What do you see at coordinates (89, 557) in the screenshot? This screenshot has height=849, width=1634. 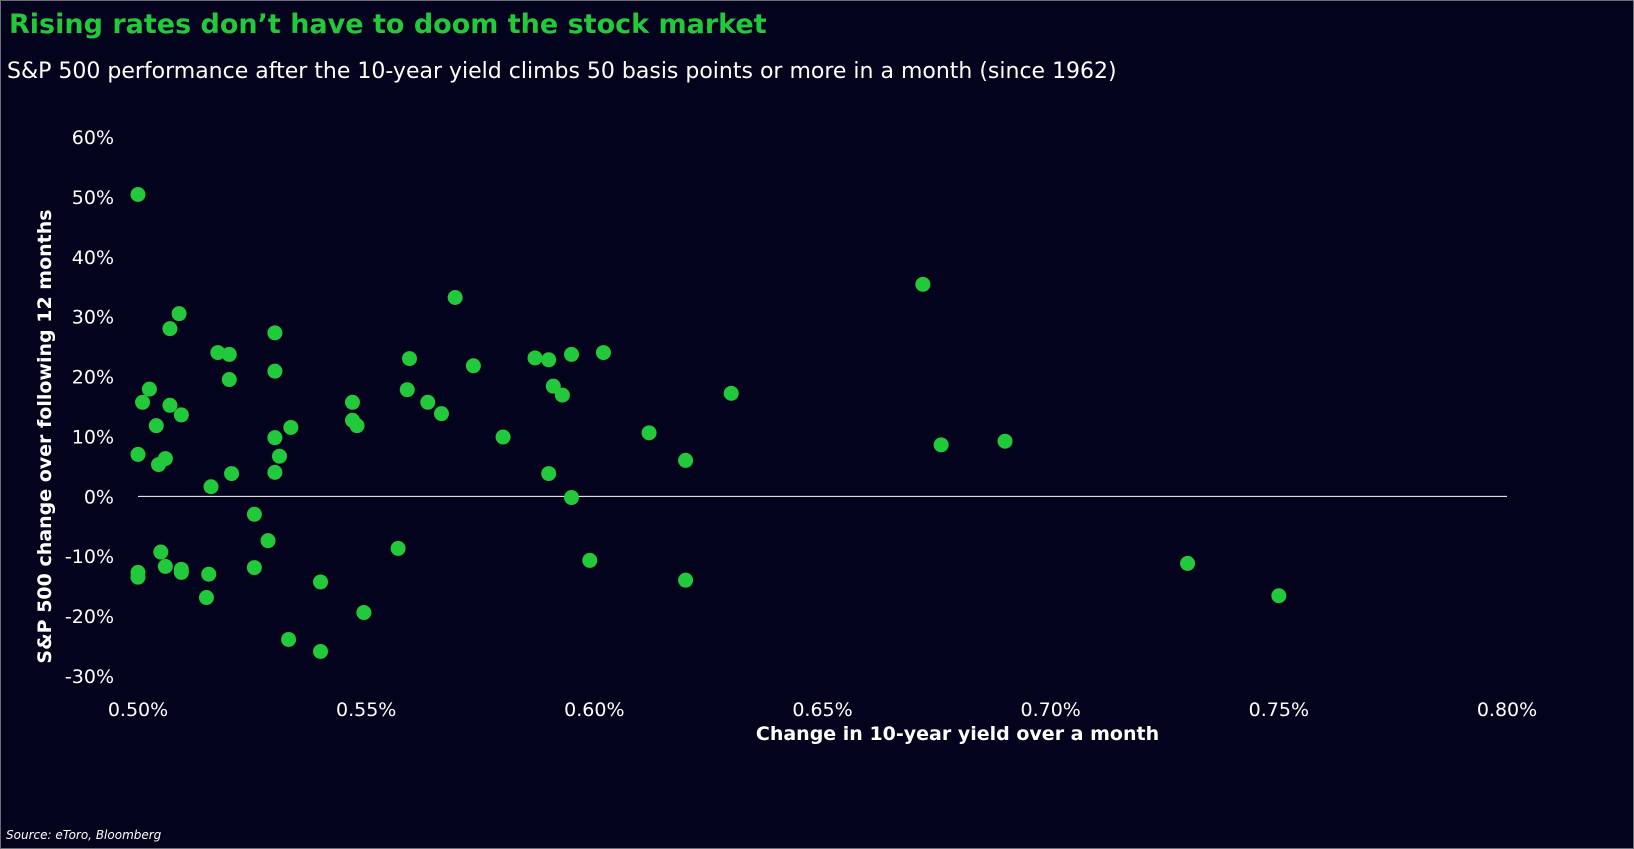 I see `y-tick-label: -10%` at bounding box center [89, 557].